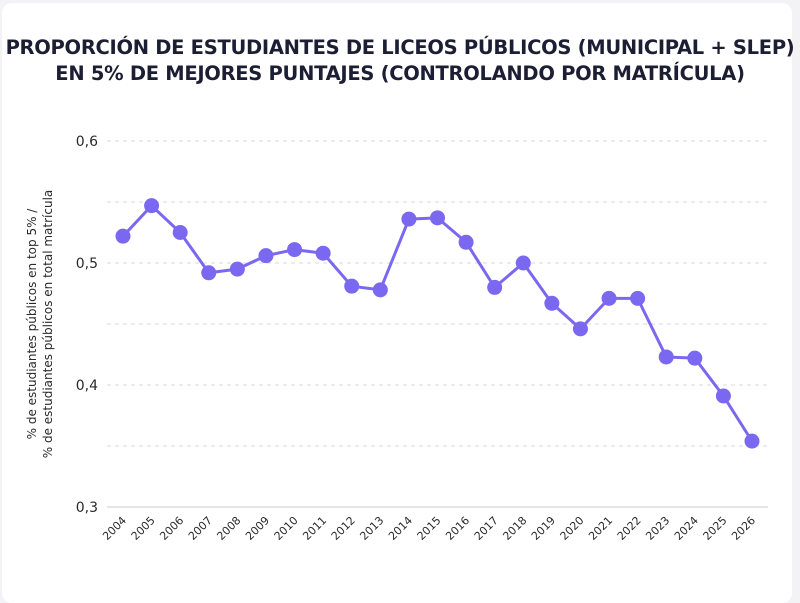 This screenshot has height=603, width=800. Describe the element at coordinates (87, 264) in the screenshot. I see `y-tick-label: 0,5` at that location.